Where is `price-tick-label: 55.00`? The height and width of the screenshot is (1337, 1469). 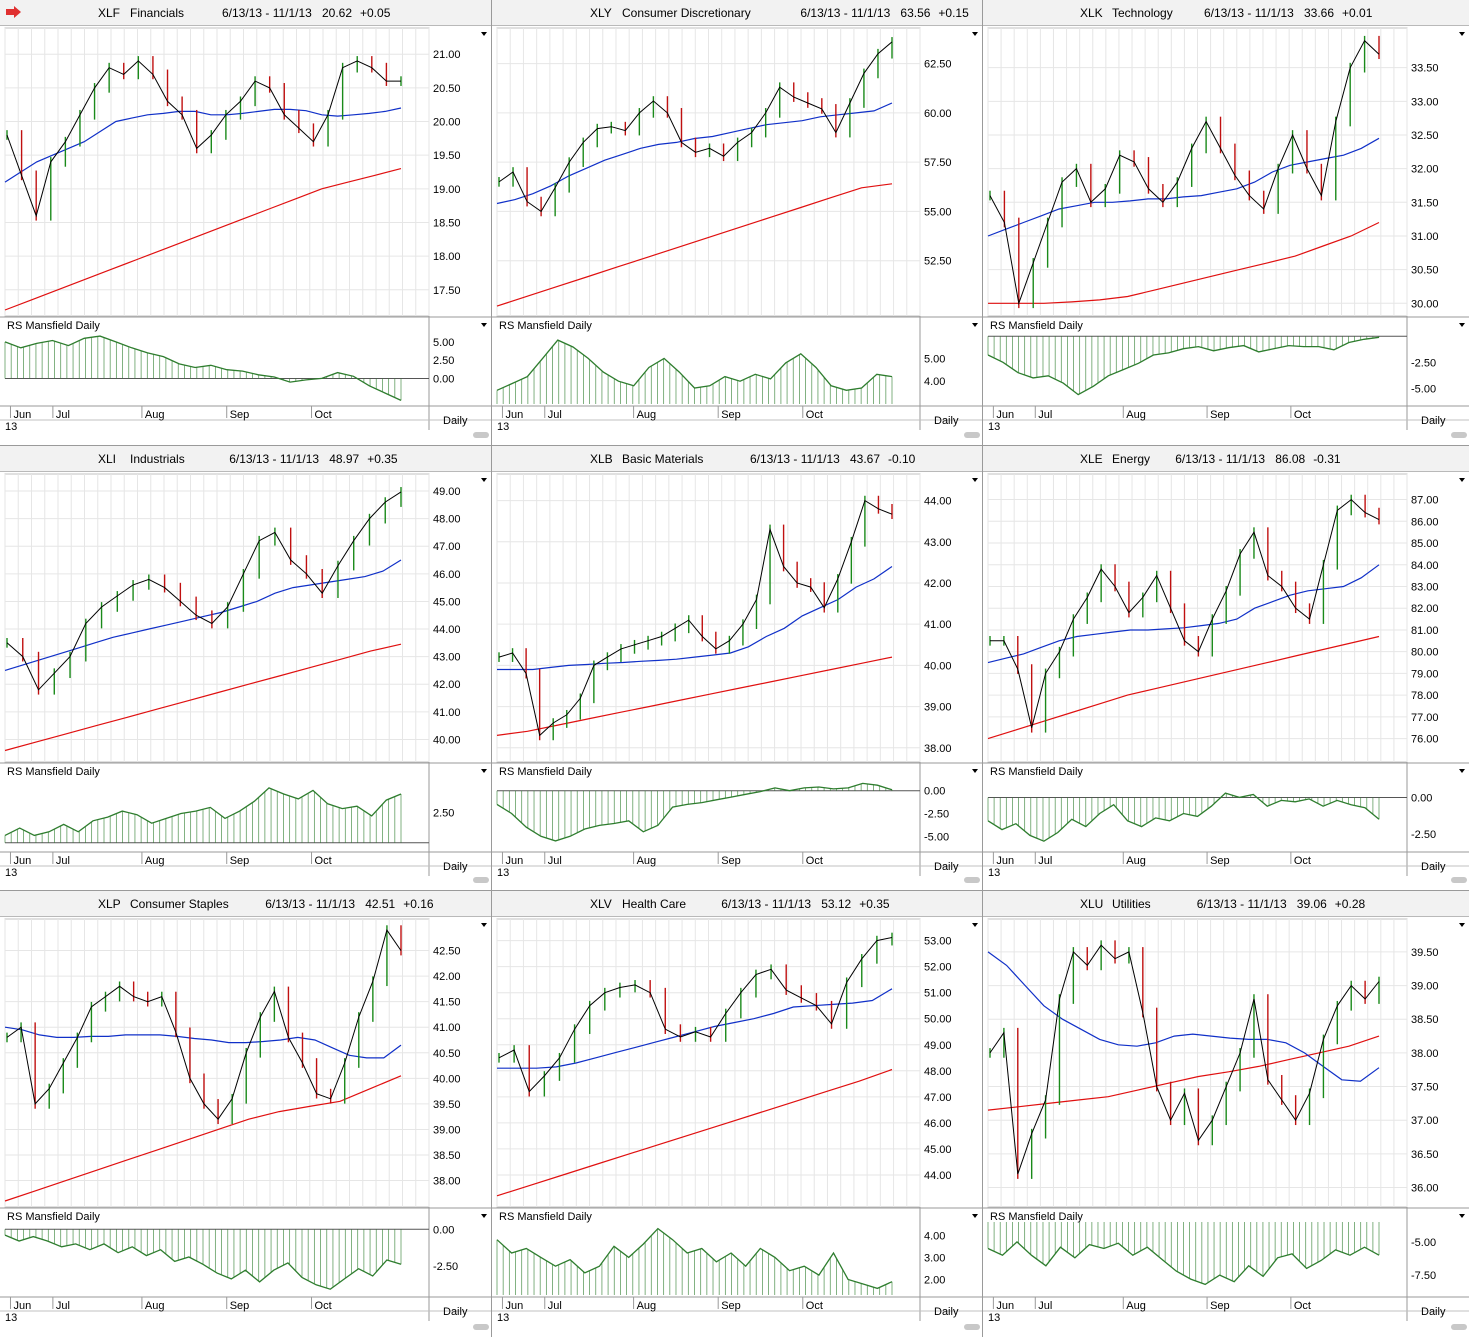 price-tick-label: 55.00 is located at coordinates (938, 212).